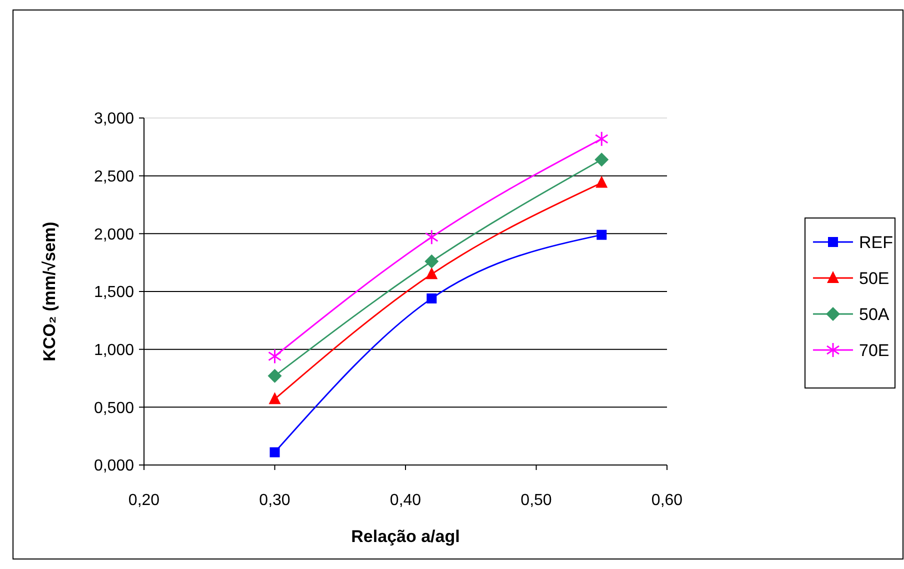 The image size is (904, 569). Describe the element at coordinates (274, 500) in the screenshot. I see `x-tick-label: 0,30` at that location.